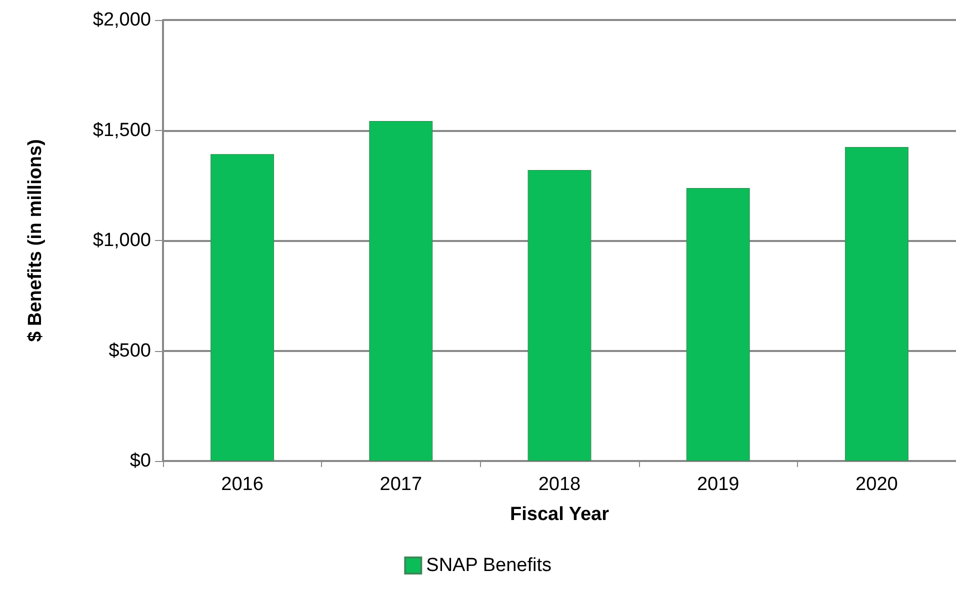  I want to click on x-tick-label: 2020, so click(877, 484).